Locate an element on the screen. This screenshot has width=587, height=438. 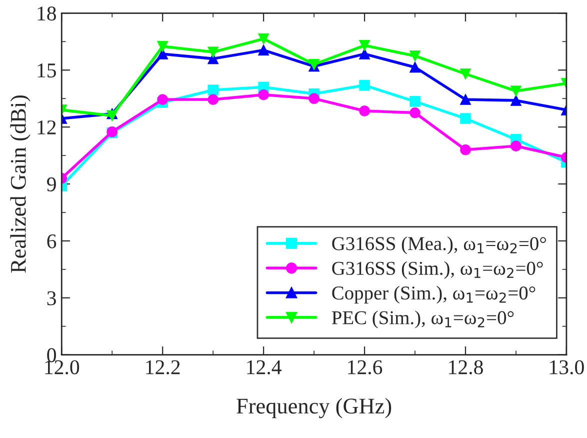
y-axis-title: Realized Gain (dBi) is located at coordinates (20, 184).